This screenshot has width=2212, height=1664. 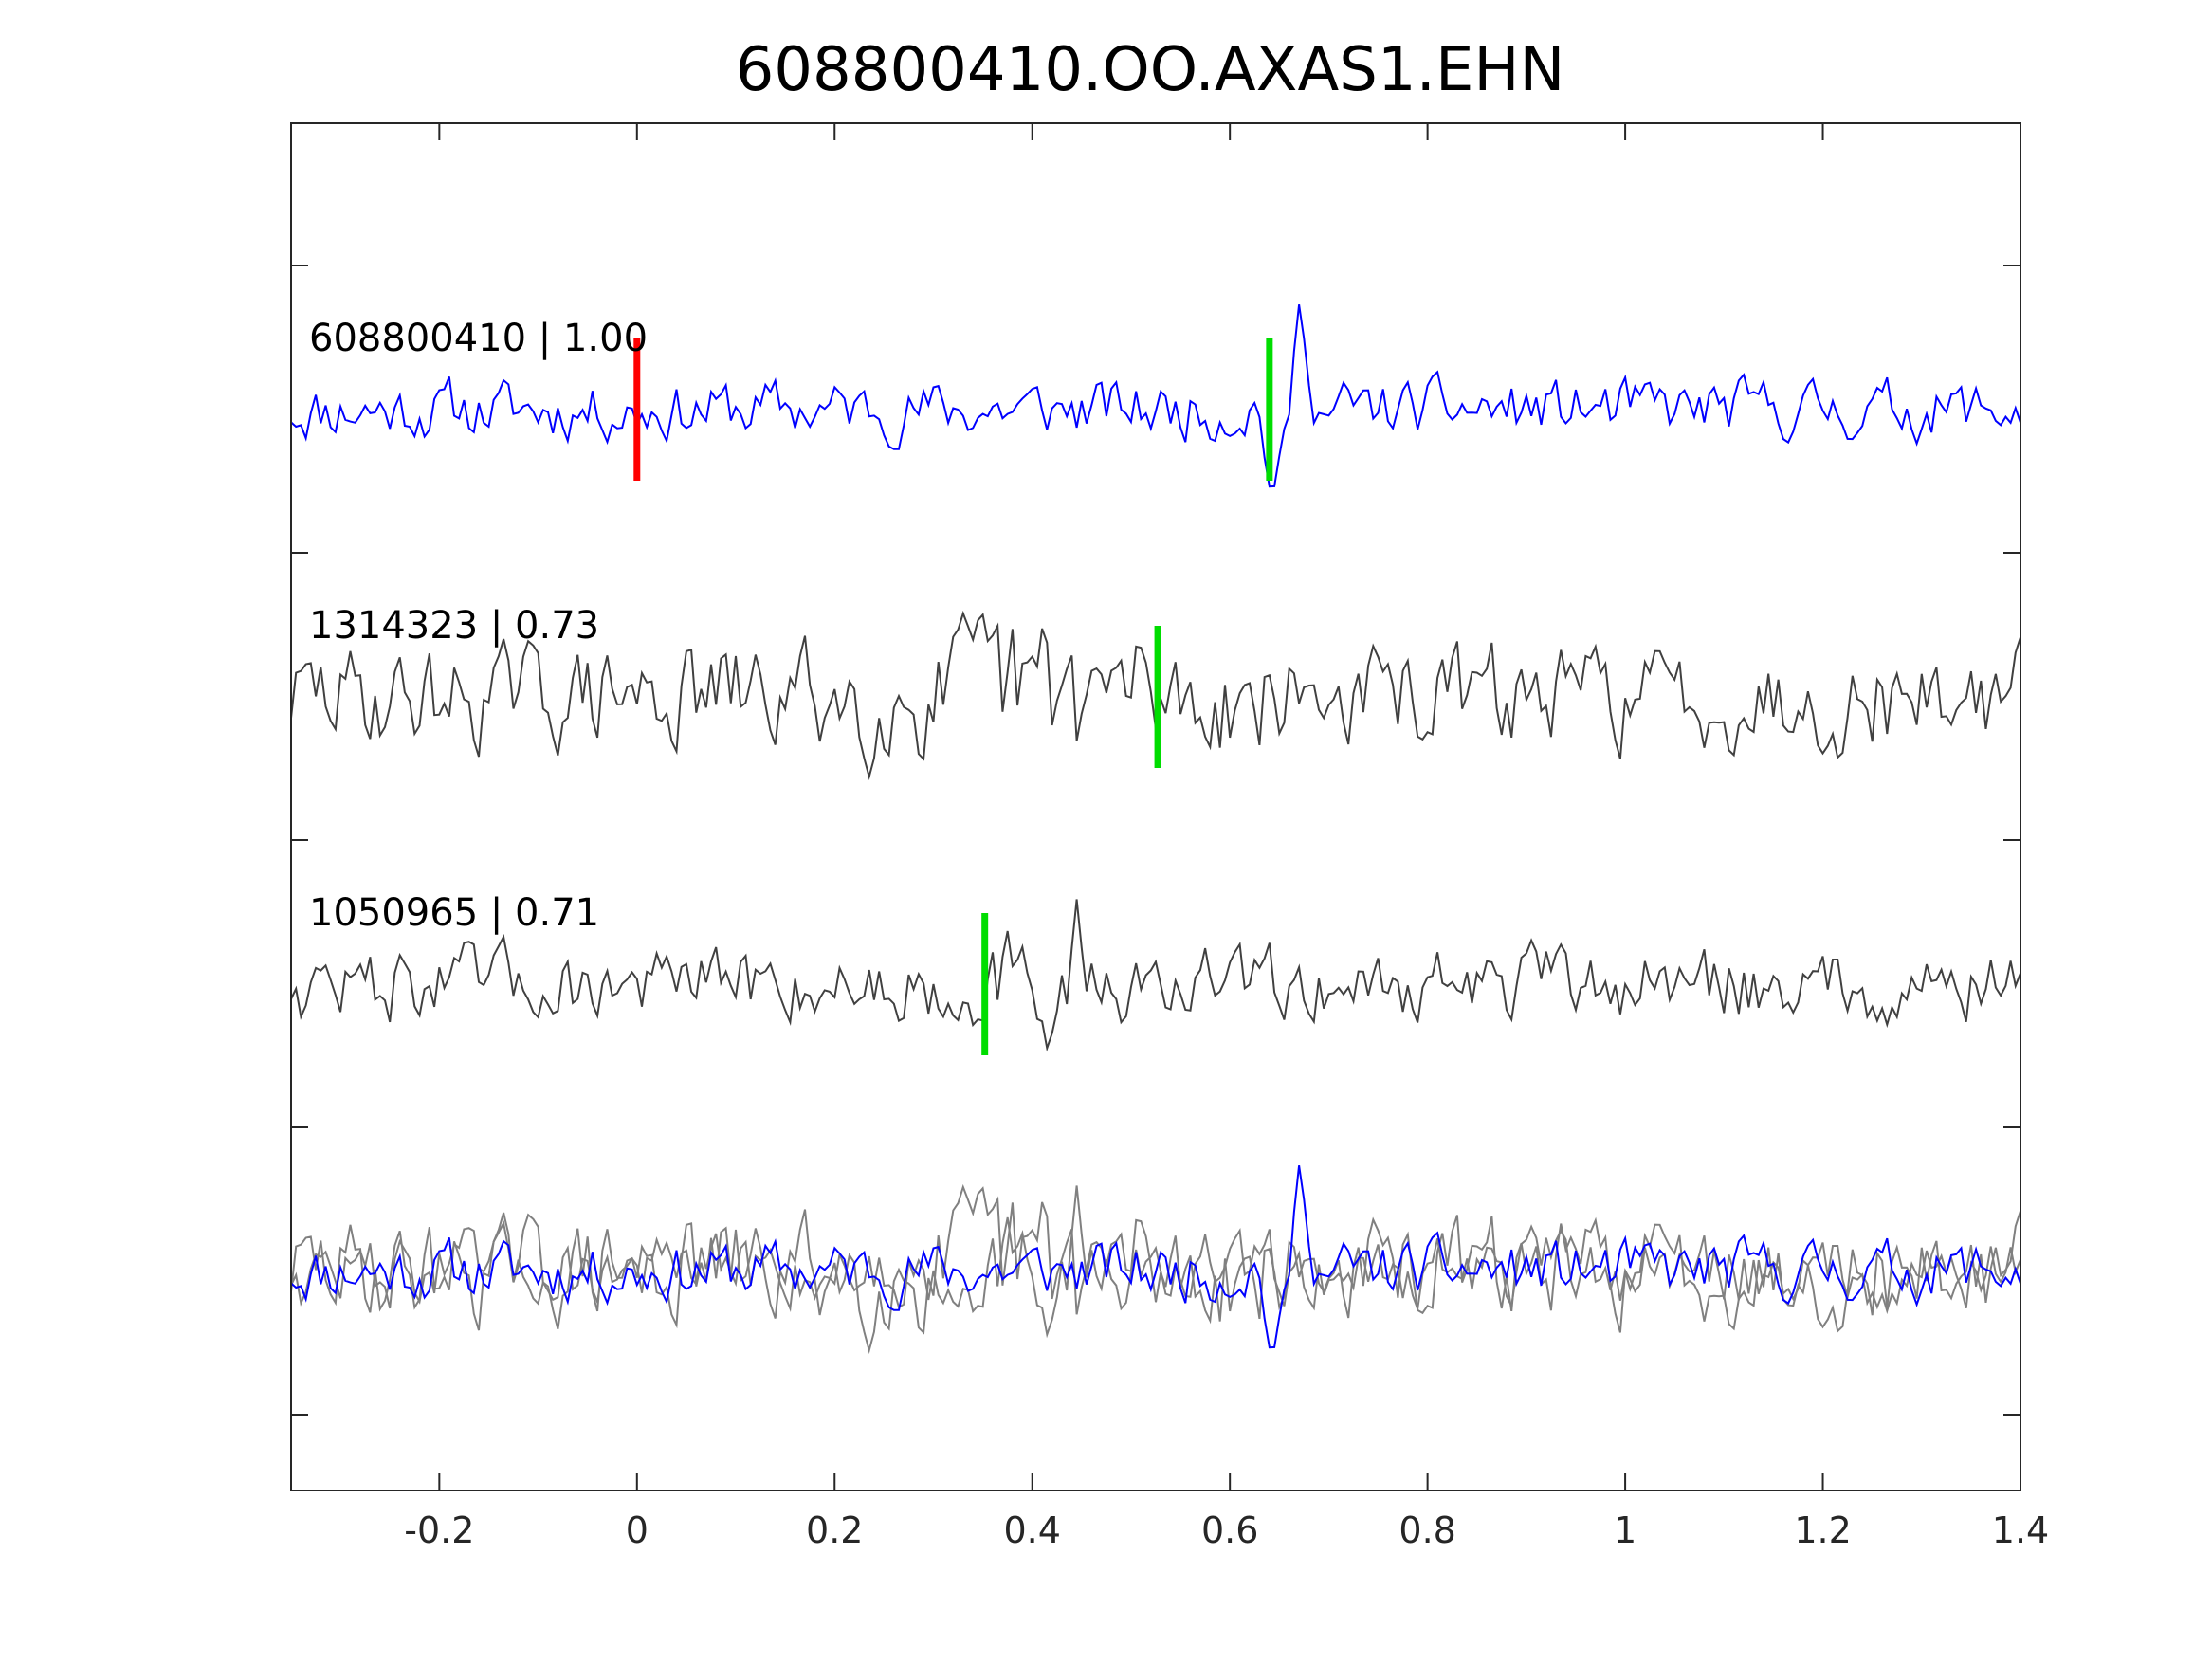 I want to click on x-tick-labels: -0.2 0 0.2 0.4 0.6 0.8 1 1.2 1.4, so click(x=1226, y=1530).